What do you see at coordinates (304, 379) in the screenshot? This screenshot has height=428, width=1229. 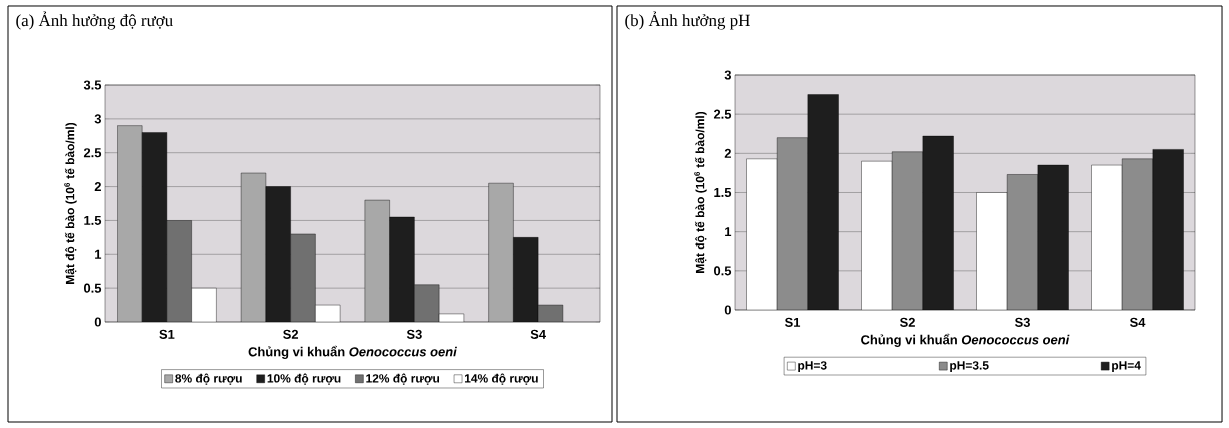 I see `legend-label: 10% độ rượu` at bounding box center [304, 379].